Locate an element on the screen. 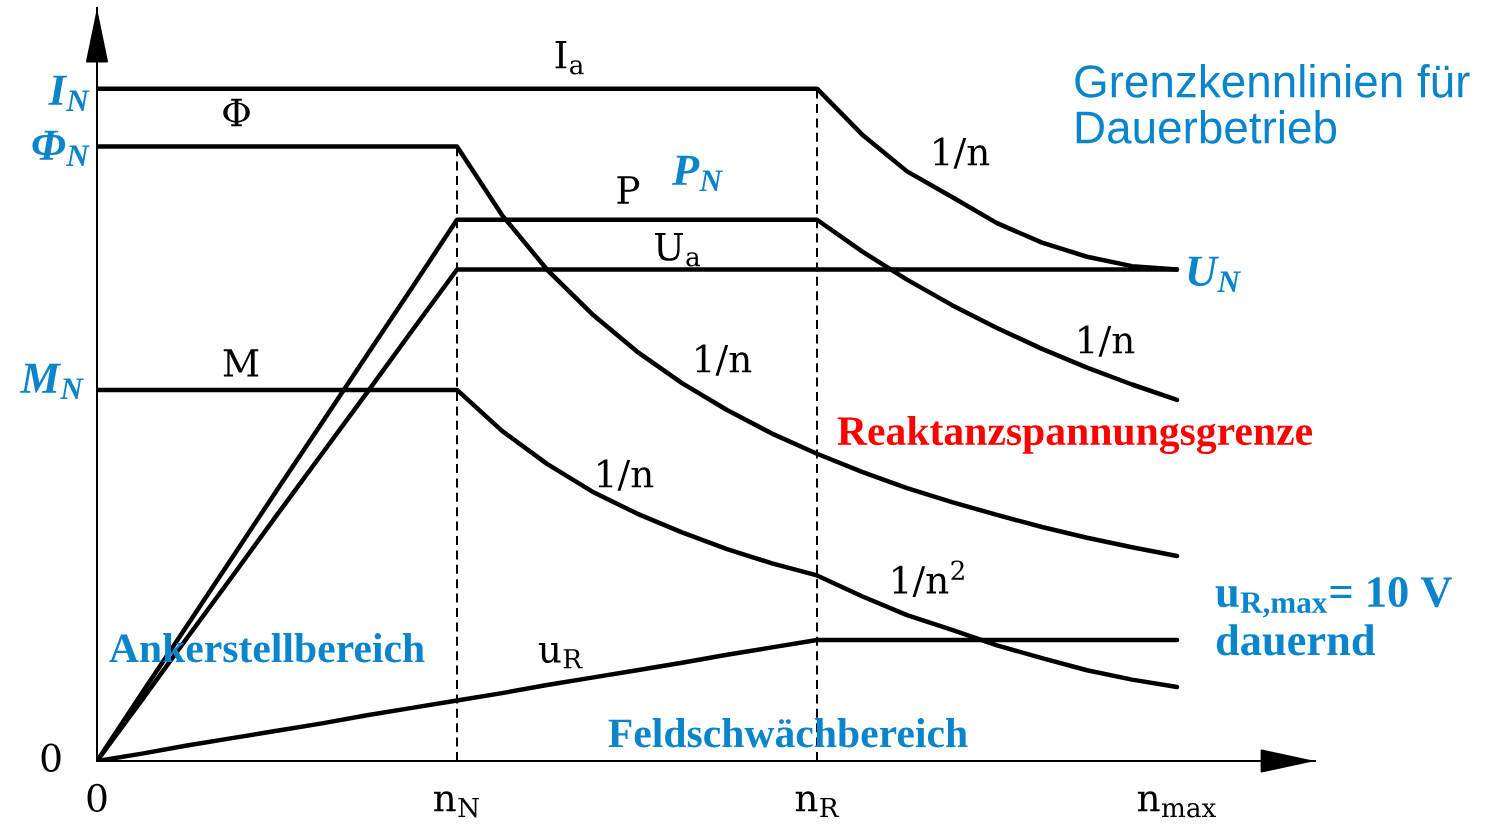 This screenshot has height=825, width=1493. x-tick-label: n$_{N}$ is located at coordinates (456, 804).